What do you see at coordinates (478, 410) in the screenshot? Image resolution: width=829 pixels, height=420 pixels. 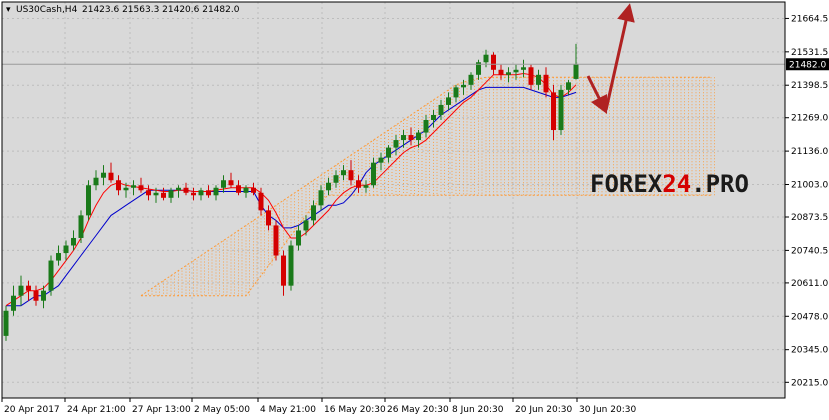 I see `x-tick-label: 8 Jun 20:30` at bounding box center [478, 410].